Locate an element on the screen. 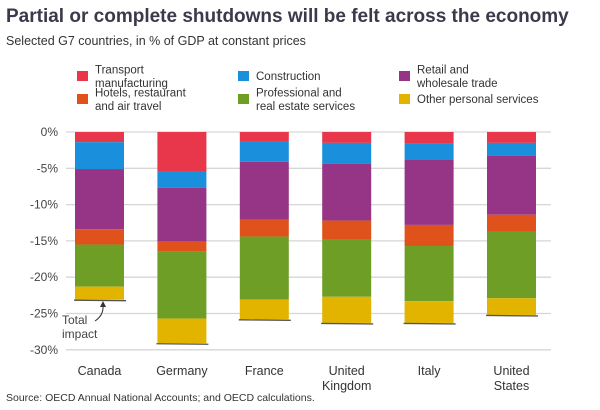 Image resolution: width=600 pixels, height=410 pixels. legend-label: and air travel is located at coordinates (128, 107).